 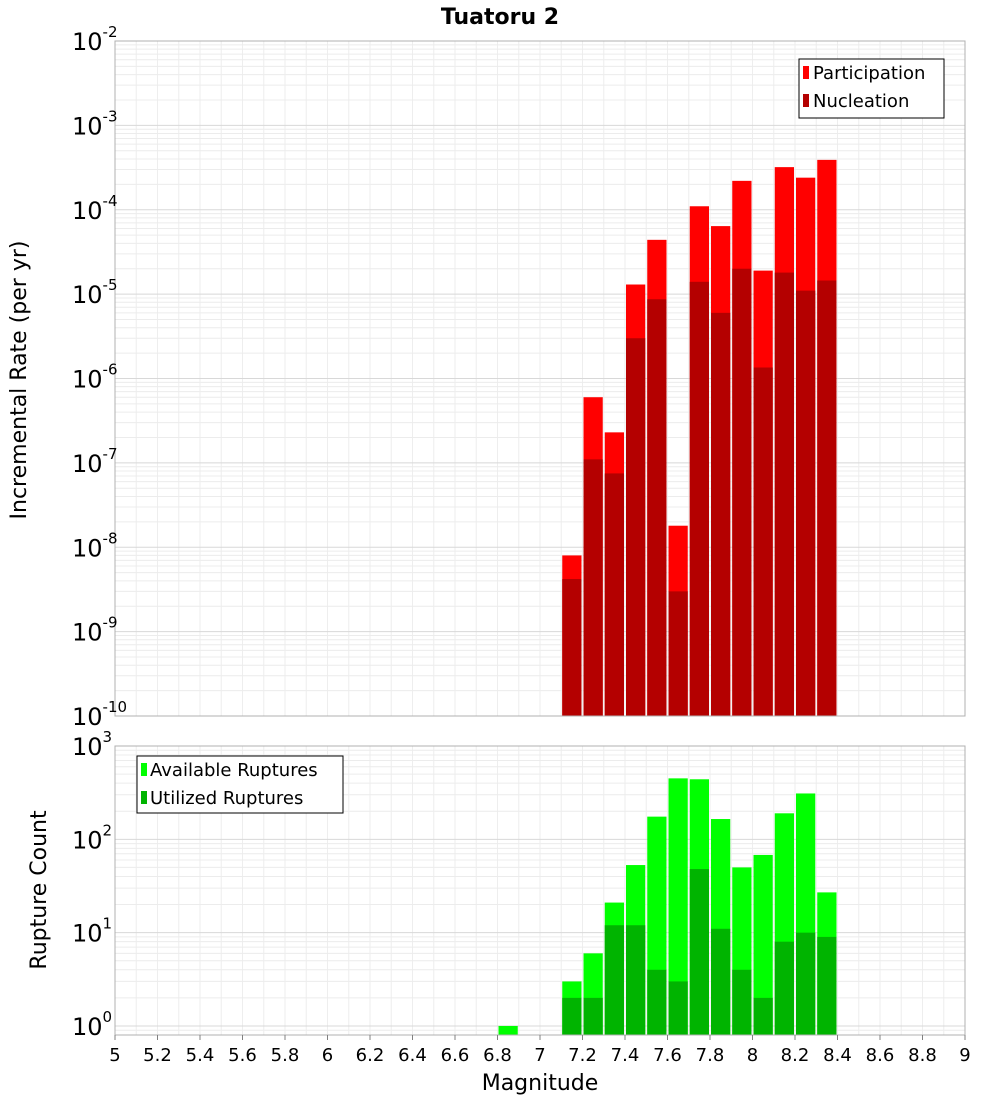 I want to click on y-tick-label: 10², so click(x=92, y=837).